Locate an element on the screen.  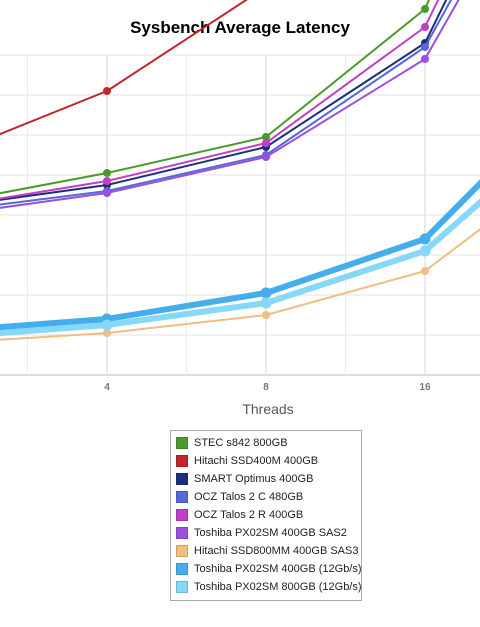
legend-label: OCZ Talos 2 C 480GB is located at coordinates (249, 497).